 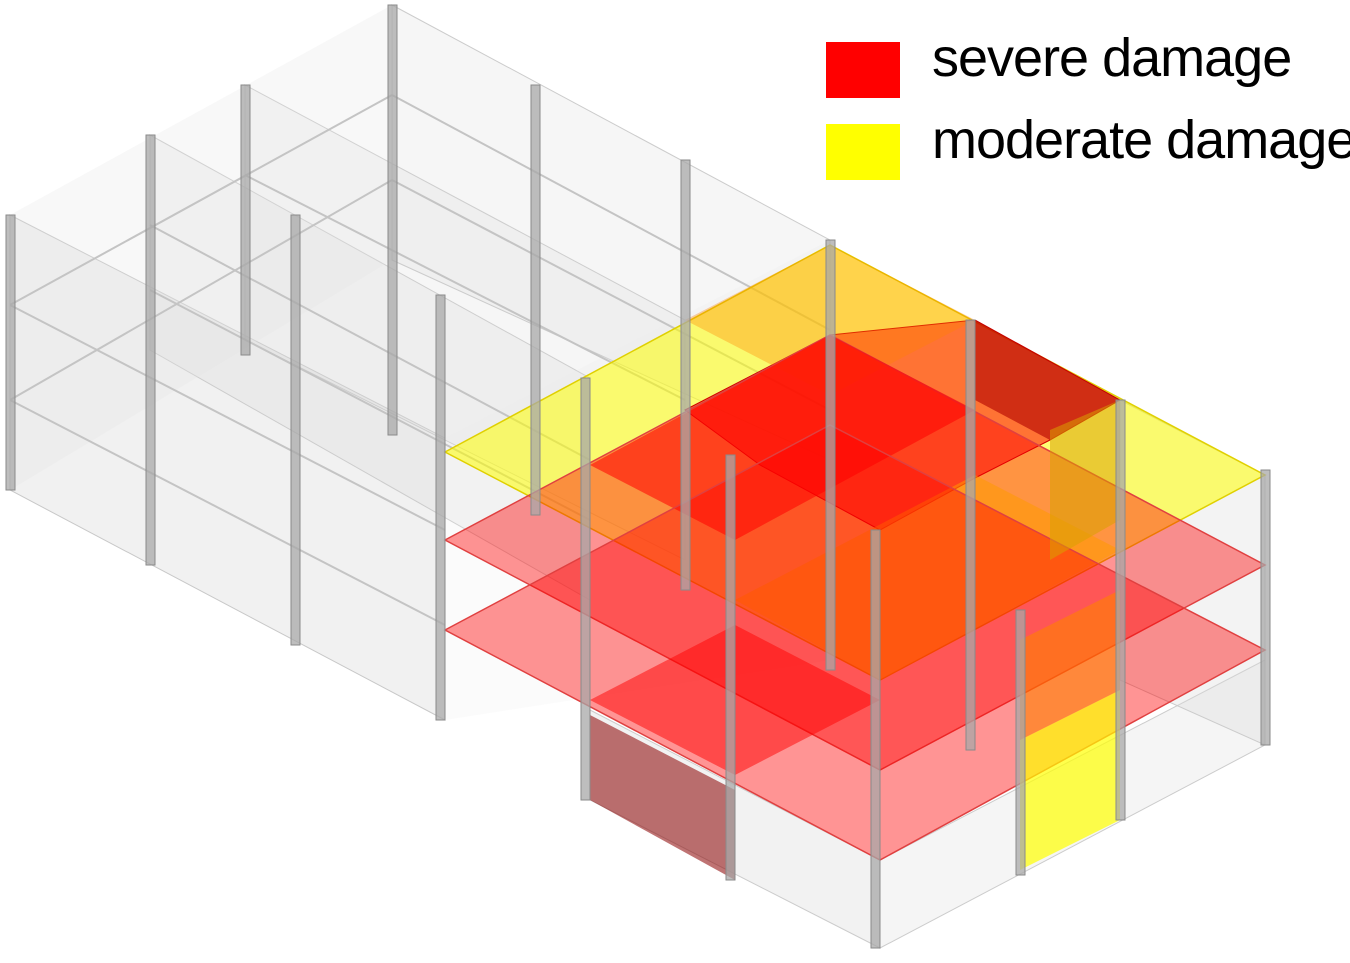 What do you see at coordinates (662, 797) in the screenshot?
I see `severe-wall-panel` at bounding box center [662, 797].